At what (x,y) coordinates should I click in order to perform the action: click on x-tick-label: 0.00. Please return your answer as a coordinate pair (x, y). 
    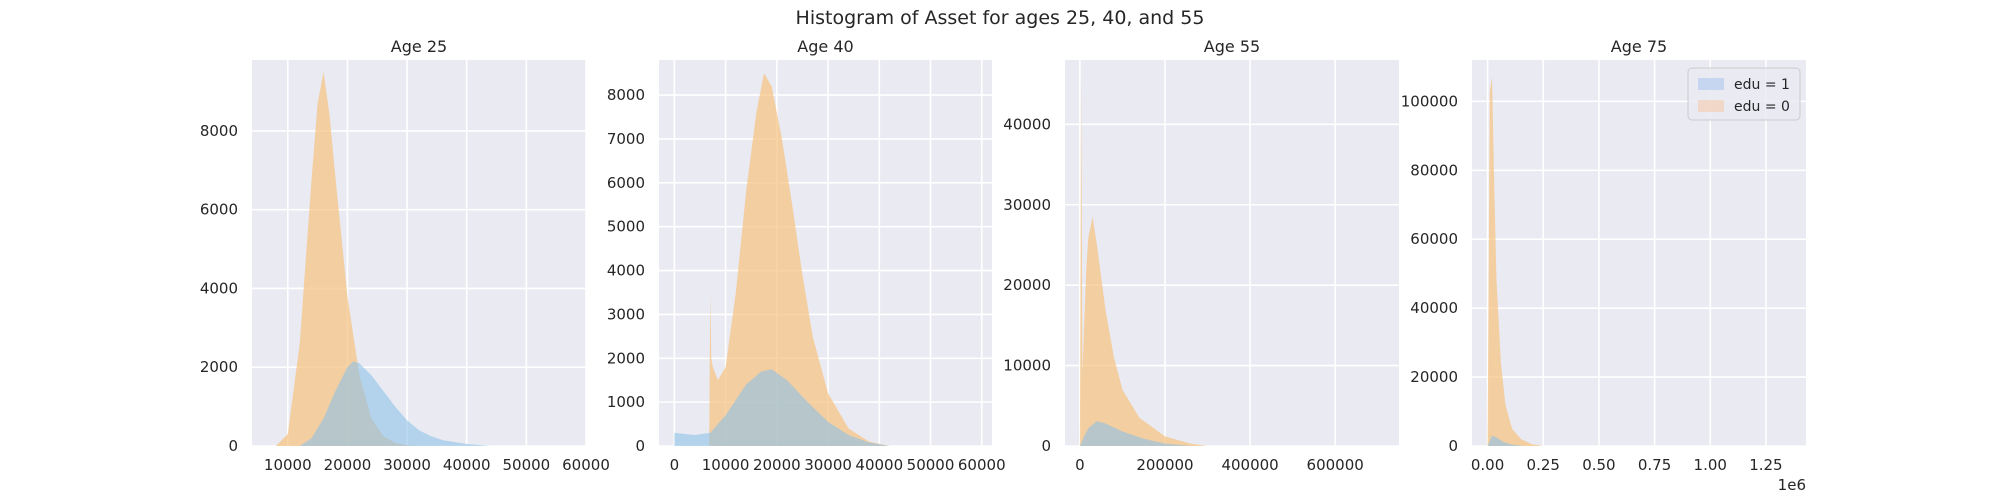
    Looking at the image, I should click on (1487, 465).